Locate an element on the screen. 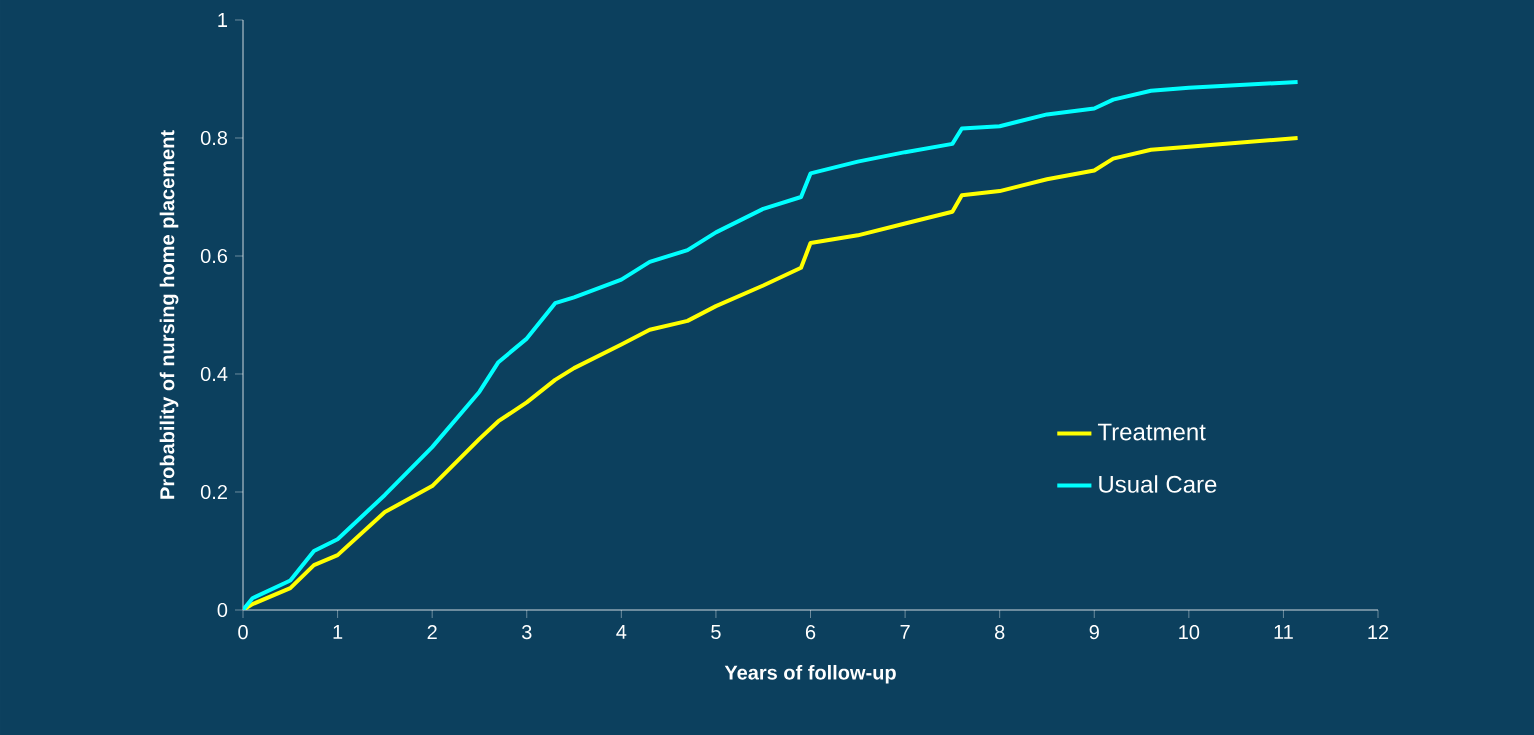 Image resolution: width=1534 pixels, height=735 pixels. x-tick-label: 4 is located at coordinates (621, 632).